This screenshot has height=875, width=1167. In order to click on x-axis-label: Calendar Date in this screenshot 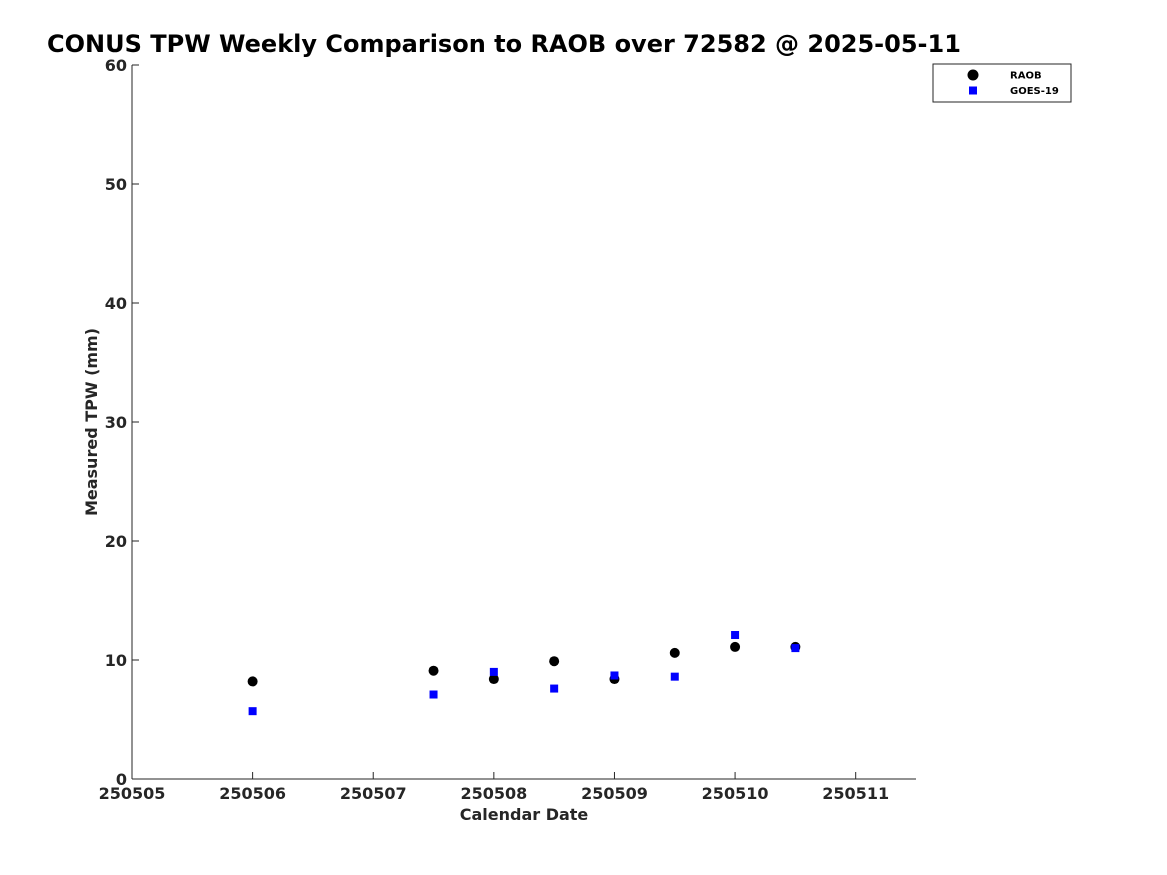, I will do `click(524, 814)`.